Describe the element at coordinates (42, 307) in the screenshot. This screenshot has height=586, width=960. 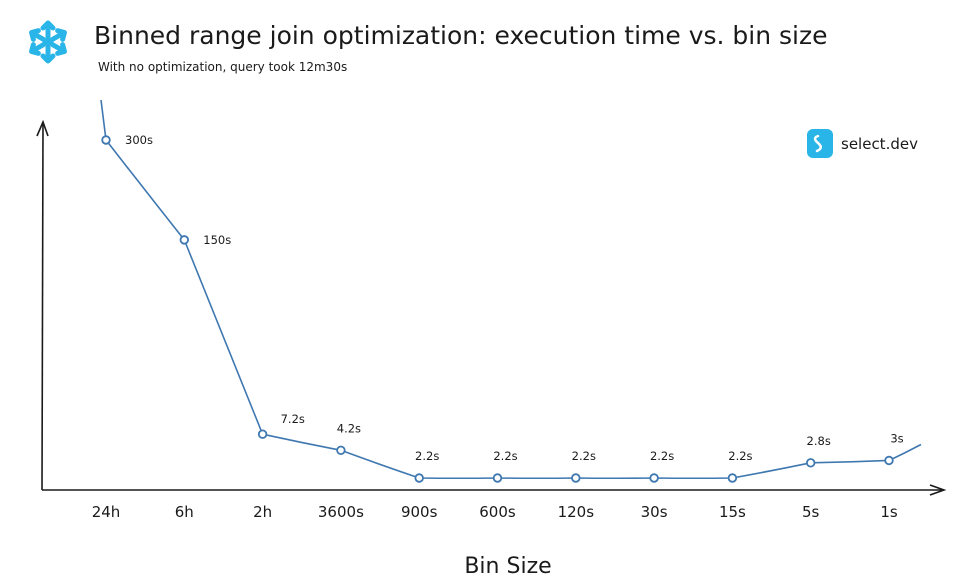
I see `y-axis` at that location.